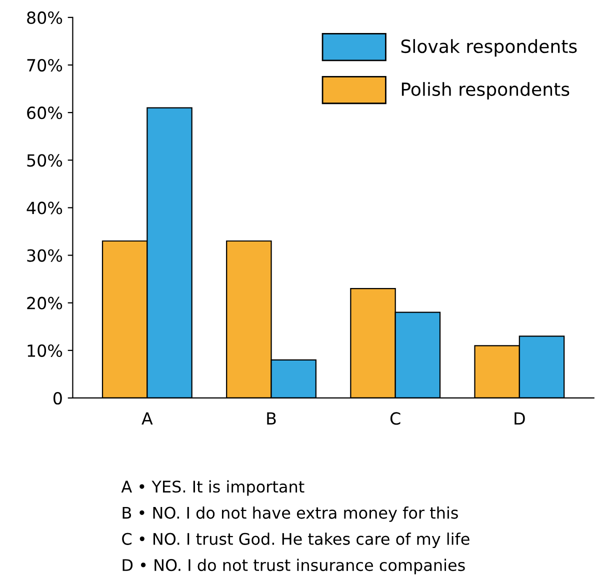 This screenshot has height=581, width=606. I want to click on y-tick-label: 70%, so click(44, 65).